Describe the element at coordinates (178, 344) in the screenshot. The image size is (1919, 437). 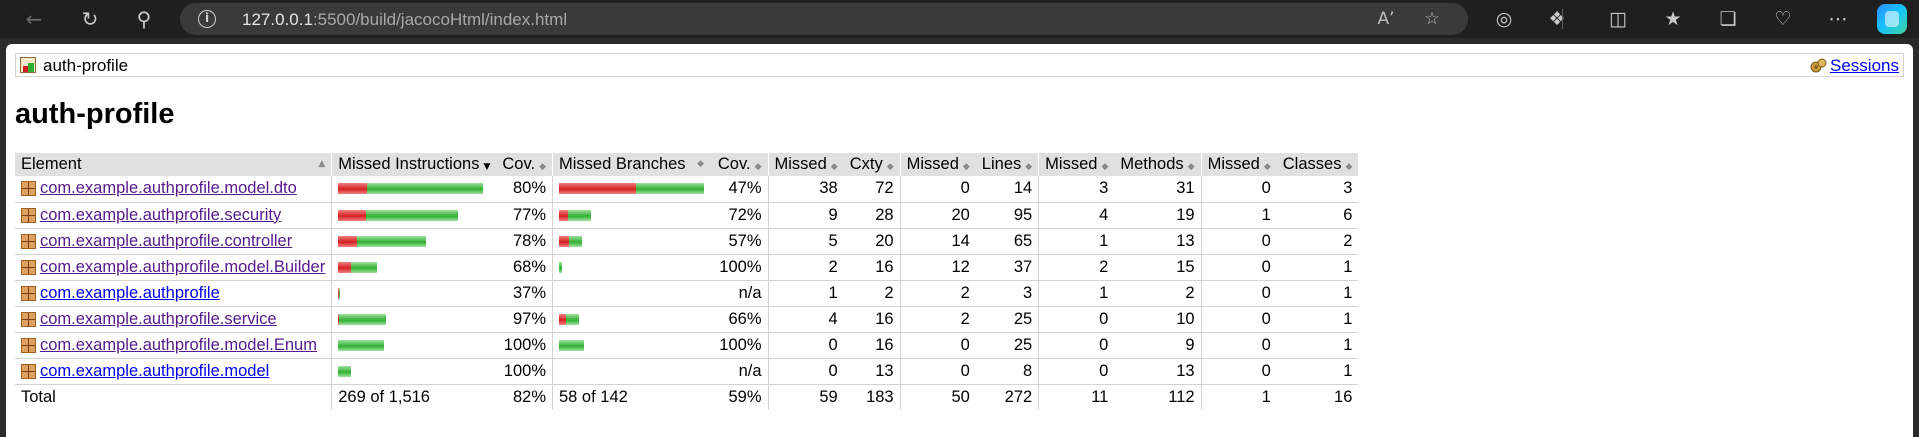
I see `package-link: com.example.authprofile.model.Enum` at that location.